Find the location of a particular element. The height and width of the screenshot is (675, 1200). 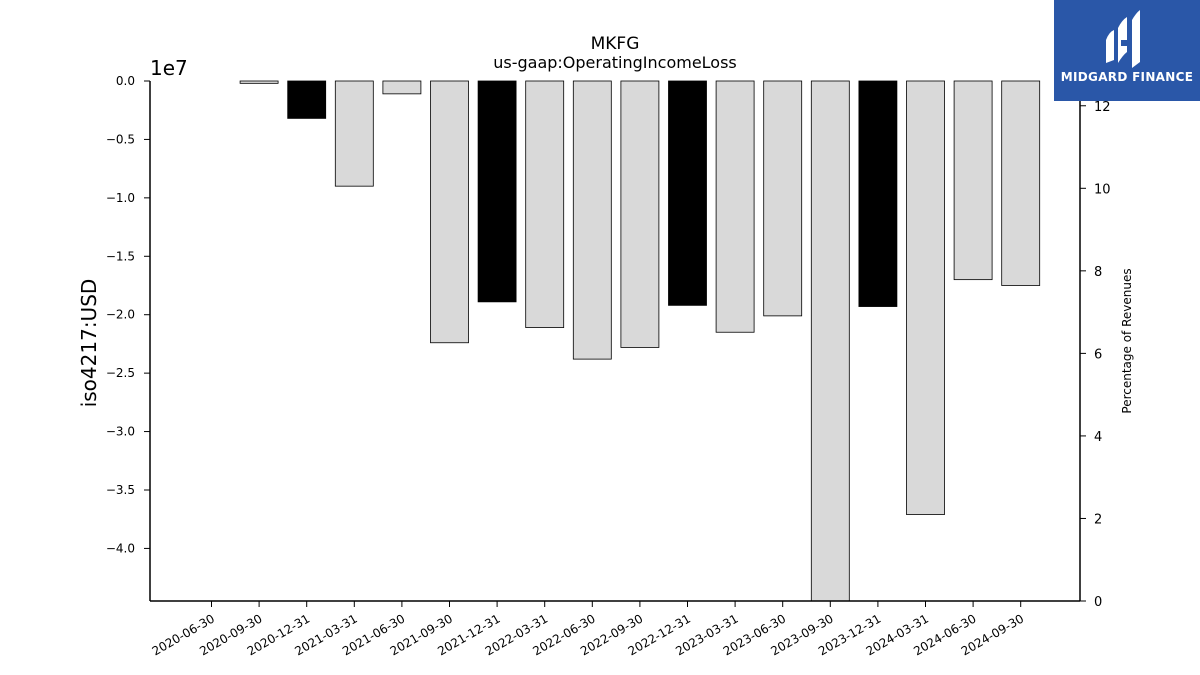

chart-subtitle: us-gaap:OperatingIncomeLoss is located at coordinates (615, 62).